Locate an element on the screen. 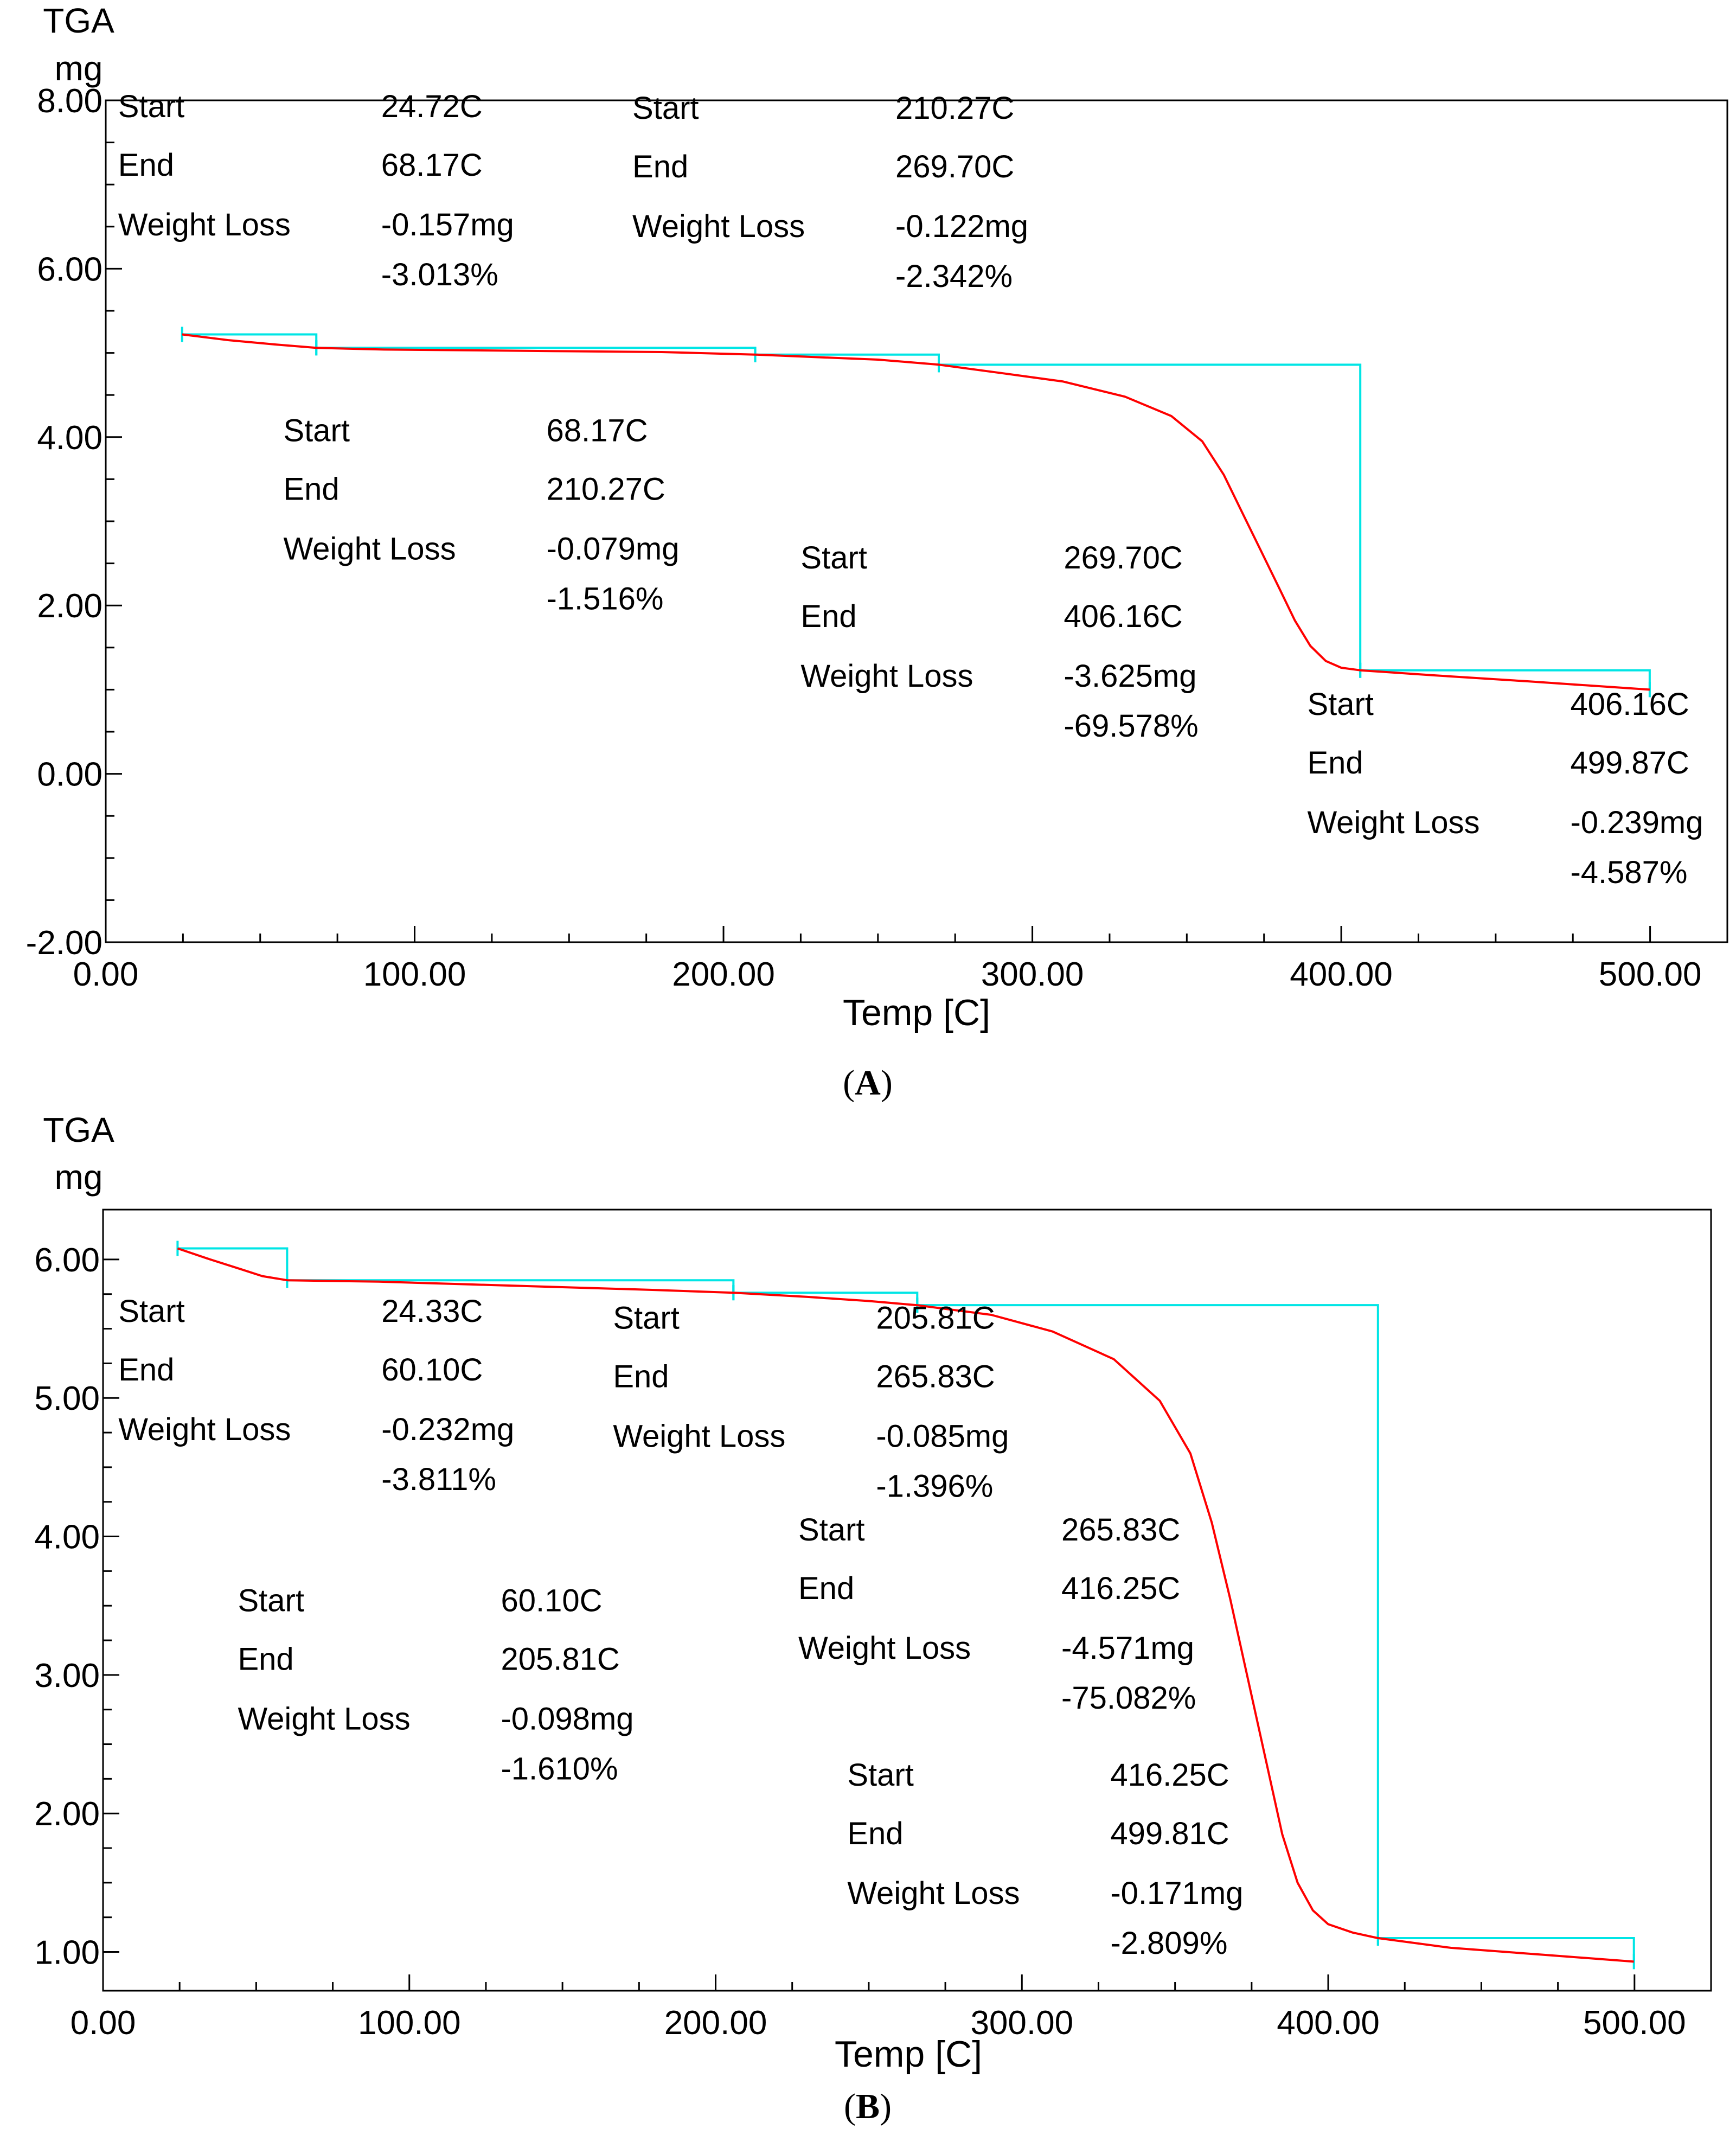  annotation-loss-mg: -0.098mg is located at coordinates (567, 1718).